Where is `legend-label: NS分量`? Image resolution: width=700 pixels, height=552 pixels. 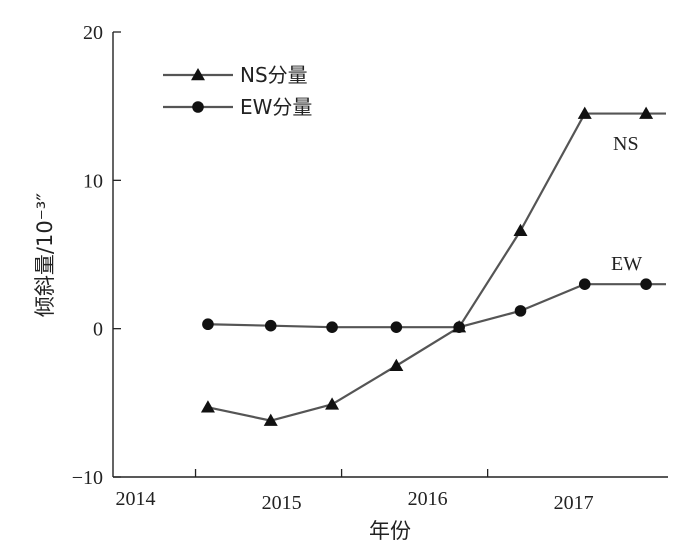 legend-label: NS分量 is located at coordinates (274, 75).